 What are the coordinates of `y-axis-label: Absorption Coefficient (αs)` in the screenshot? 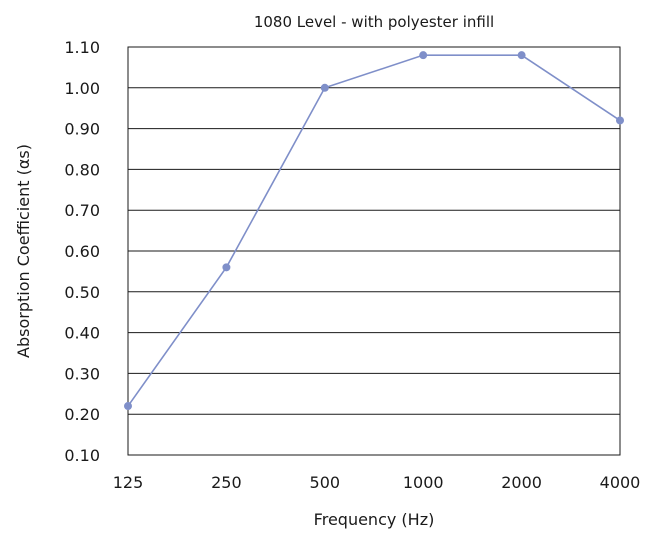 It's located at (23, 251).